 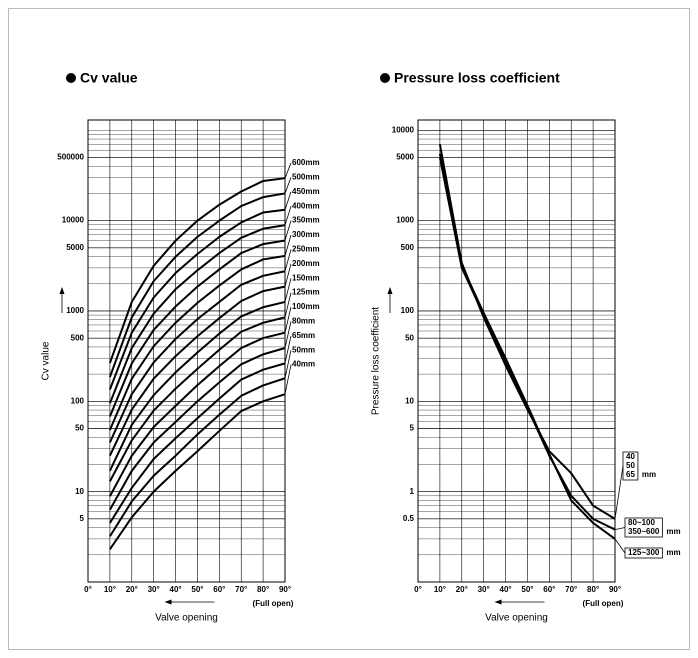 I want to click on y-axis-label: Cv value, so click(x=46, y=360).